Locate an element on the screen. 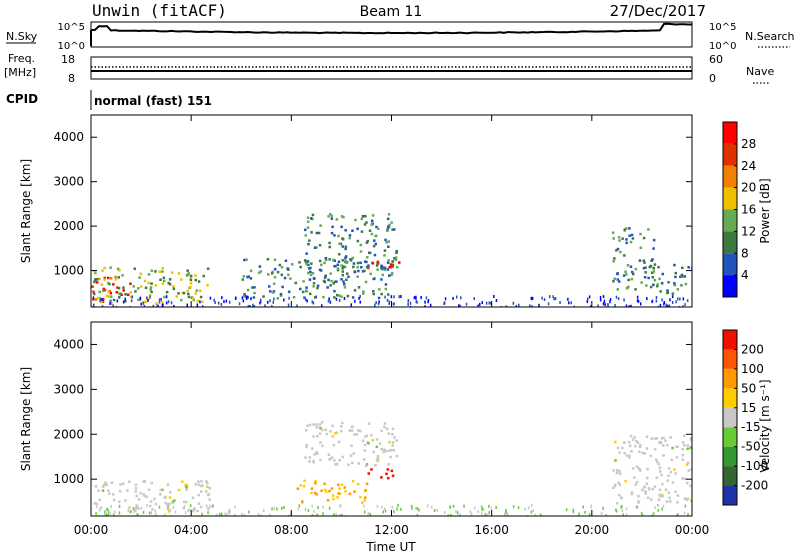 This screenshot has height=554, width=800. nsky-tick-top: 10^5 is located at coordinates (71, 27).